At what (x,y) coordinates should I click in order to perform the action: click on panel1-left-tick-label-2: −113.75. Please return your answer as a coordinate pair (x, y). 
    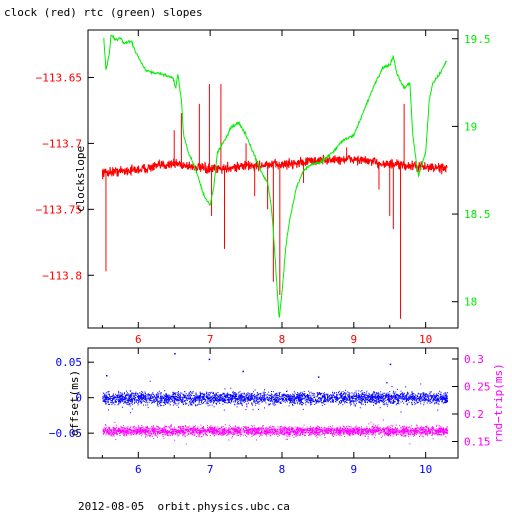
    Looking at the image, I should click on (59, 209).